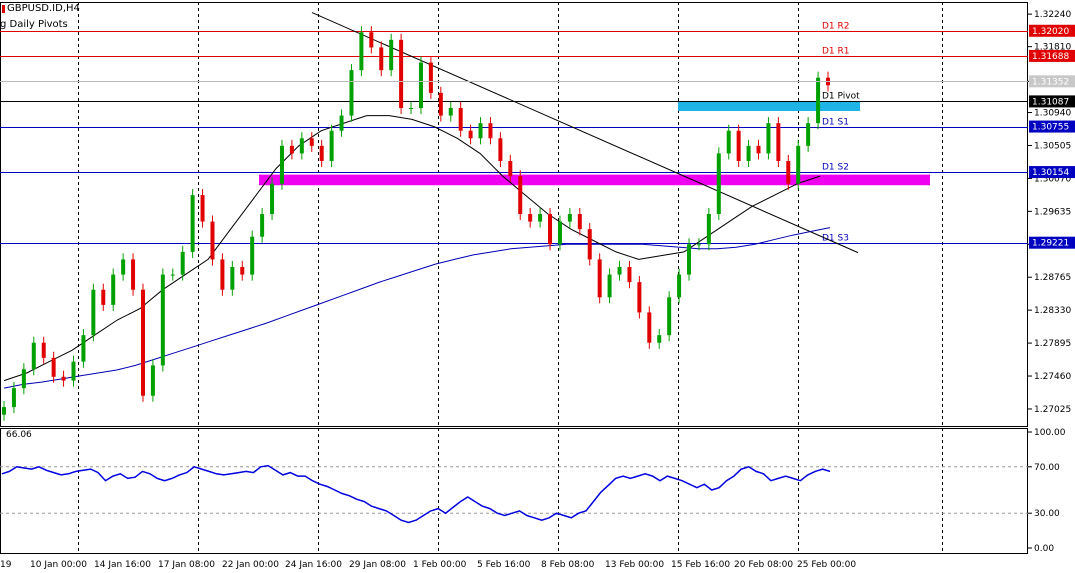 This screenshot has height=573, width=1075. I want to click on price-axis-label: 1.27895, so click(1052, 344).